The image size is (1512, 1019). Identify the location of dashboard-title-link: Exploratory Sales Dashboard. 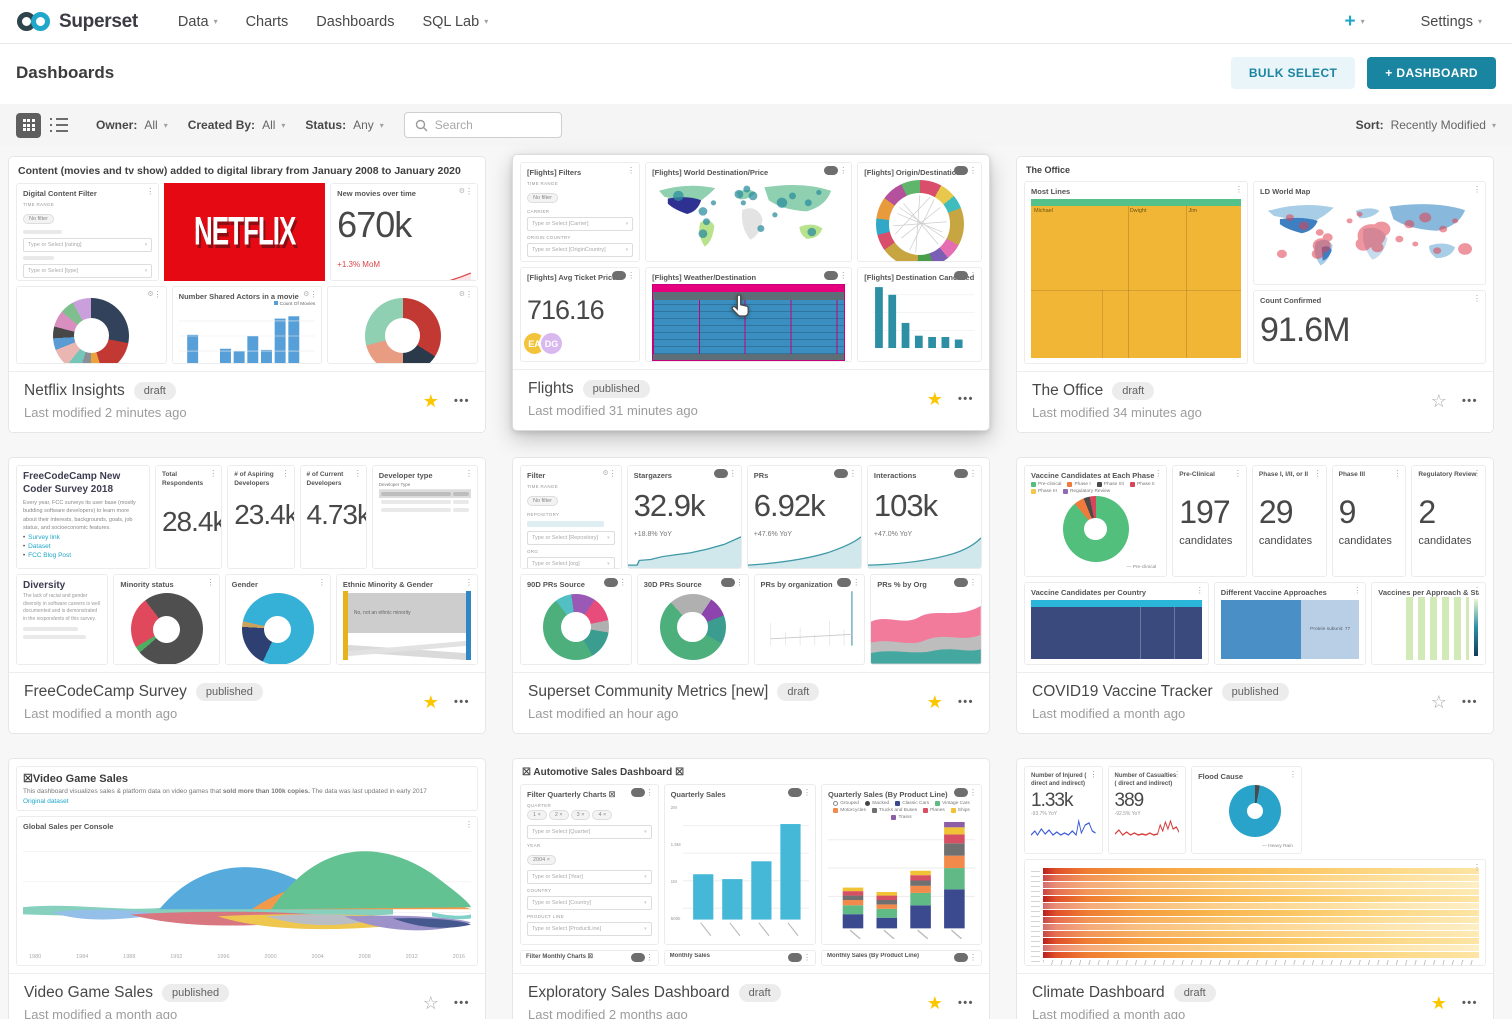
(629, 992).